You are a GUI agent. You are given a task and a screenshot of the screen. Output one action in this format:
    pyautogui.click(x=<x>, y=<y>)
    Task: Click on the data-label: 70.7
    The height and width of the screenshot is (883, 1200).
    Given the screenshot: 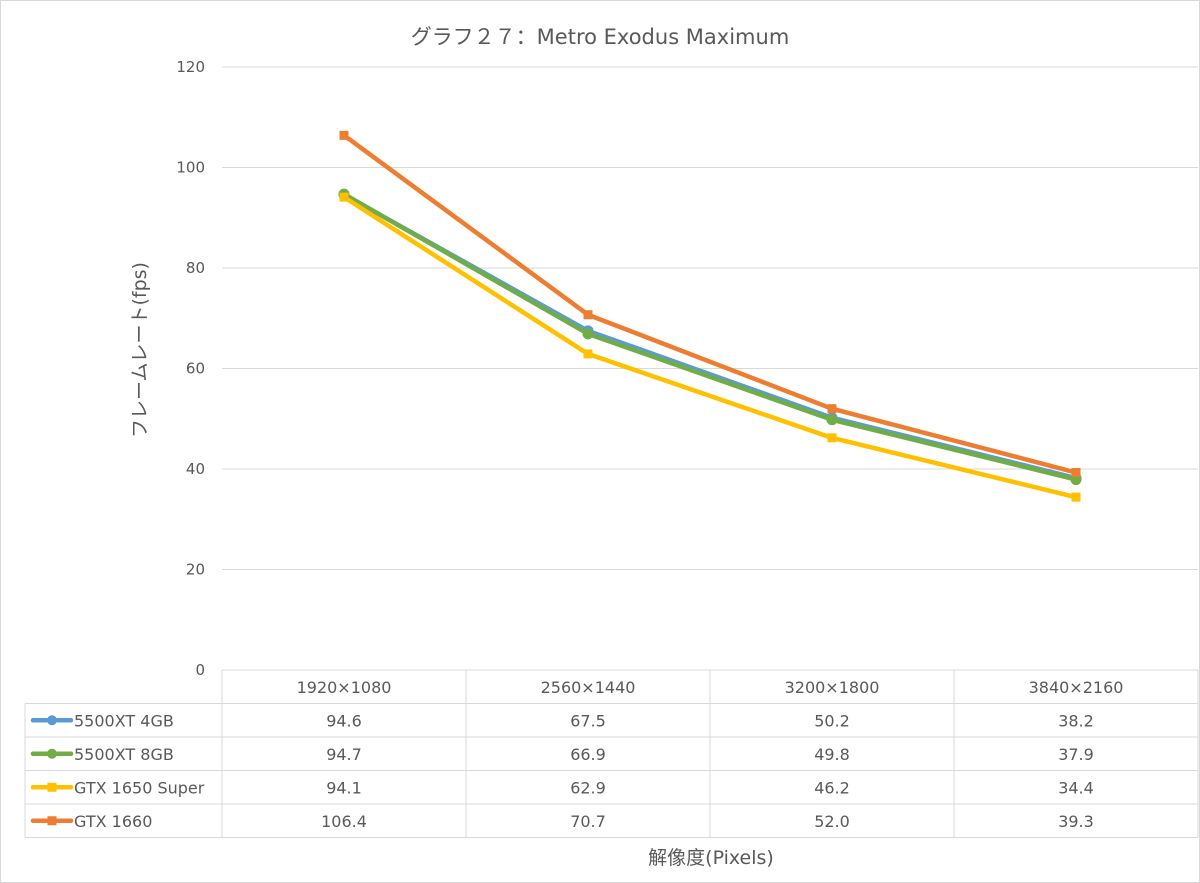 What is the action you would take?
    pyautogui.click(x=588, y=821)
    